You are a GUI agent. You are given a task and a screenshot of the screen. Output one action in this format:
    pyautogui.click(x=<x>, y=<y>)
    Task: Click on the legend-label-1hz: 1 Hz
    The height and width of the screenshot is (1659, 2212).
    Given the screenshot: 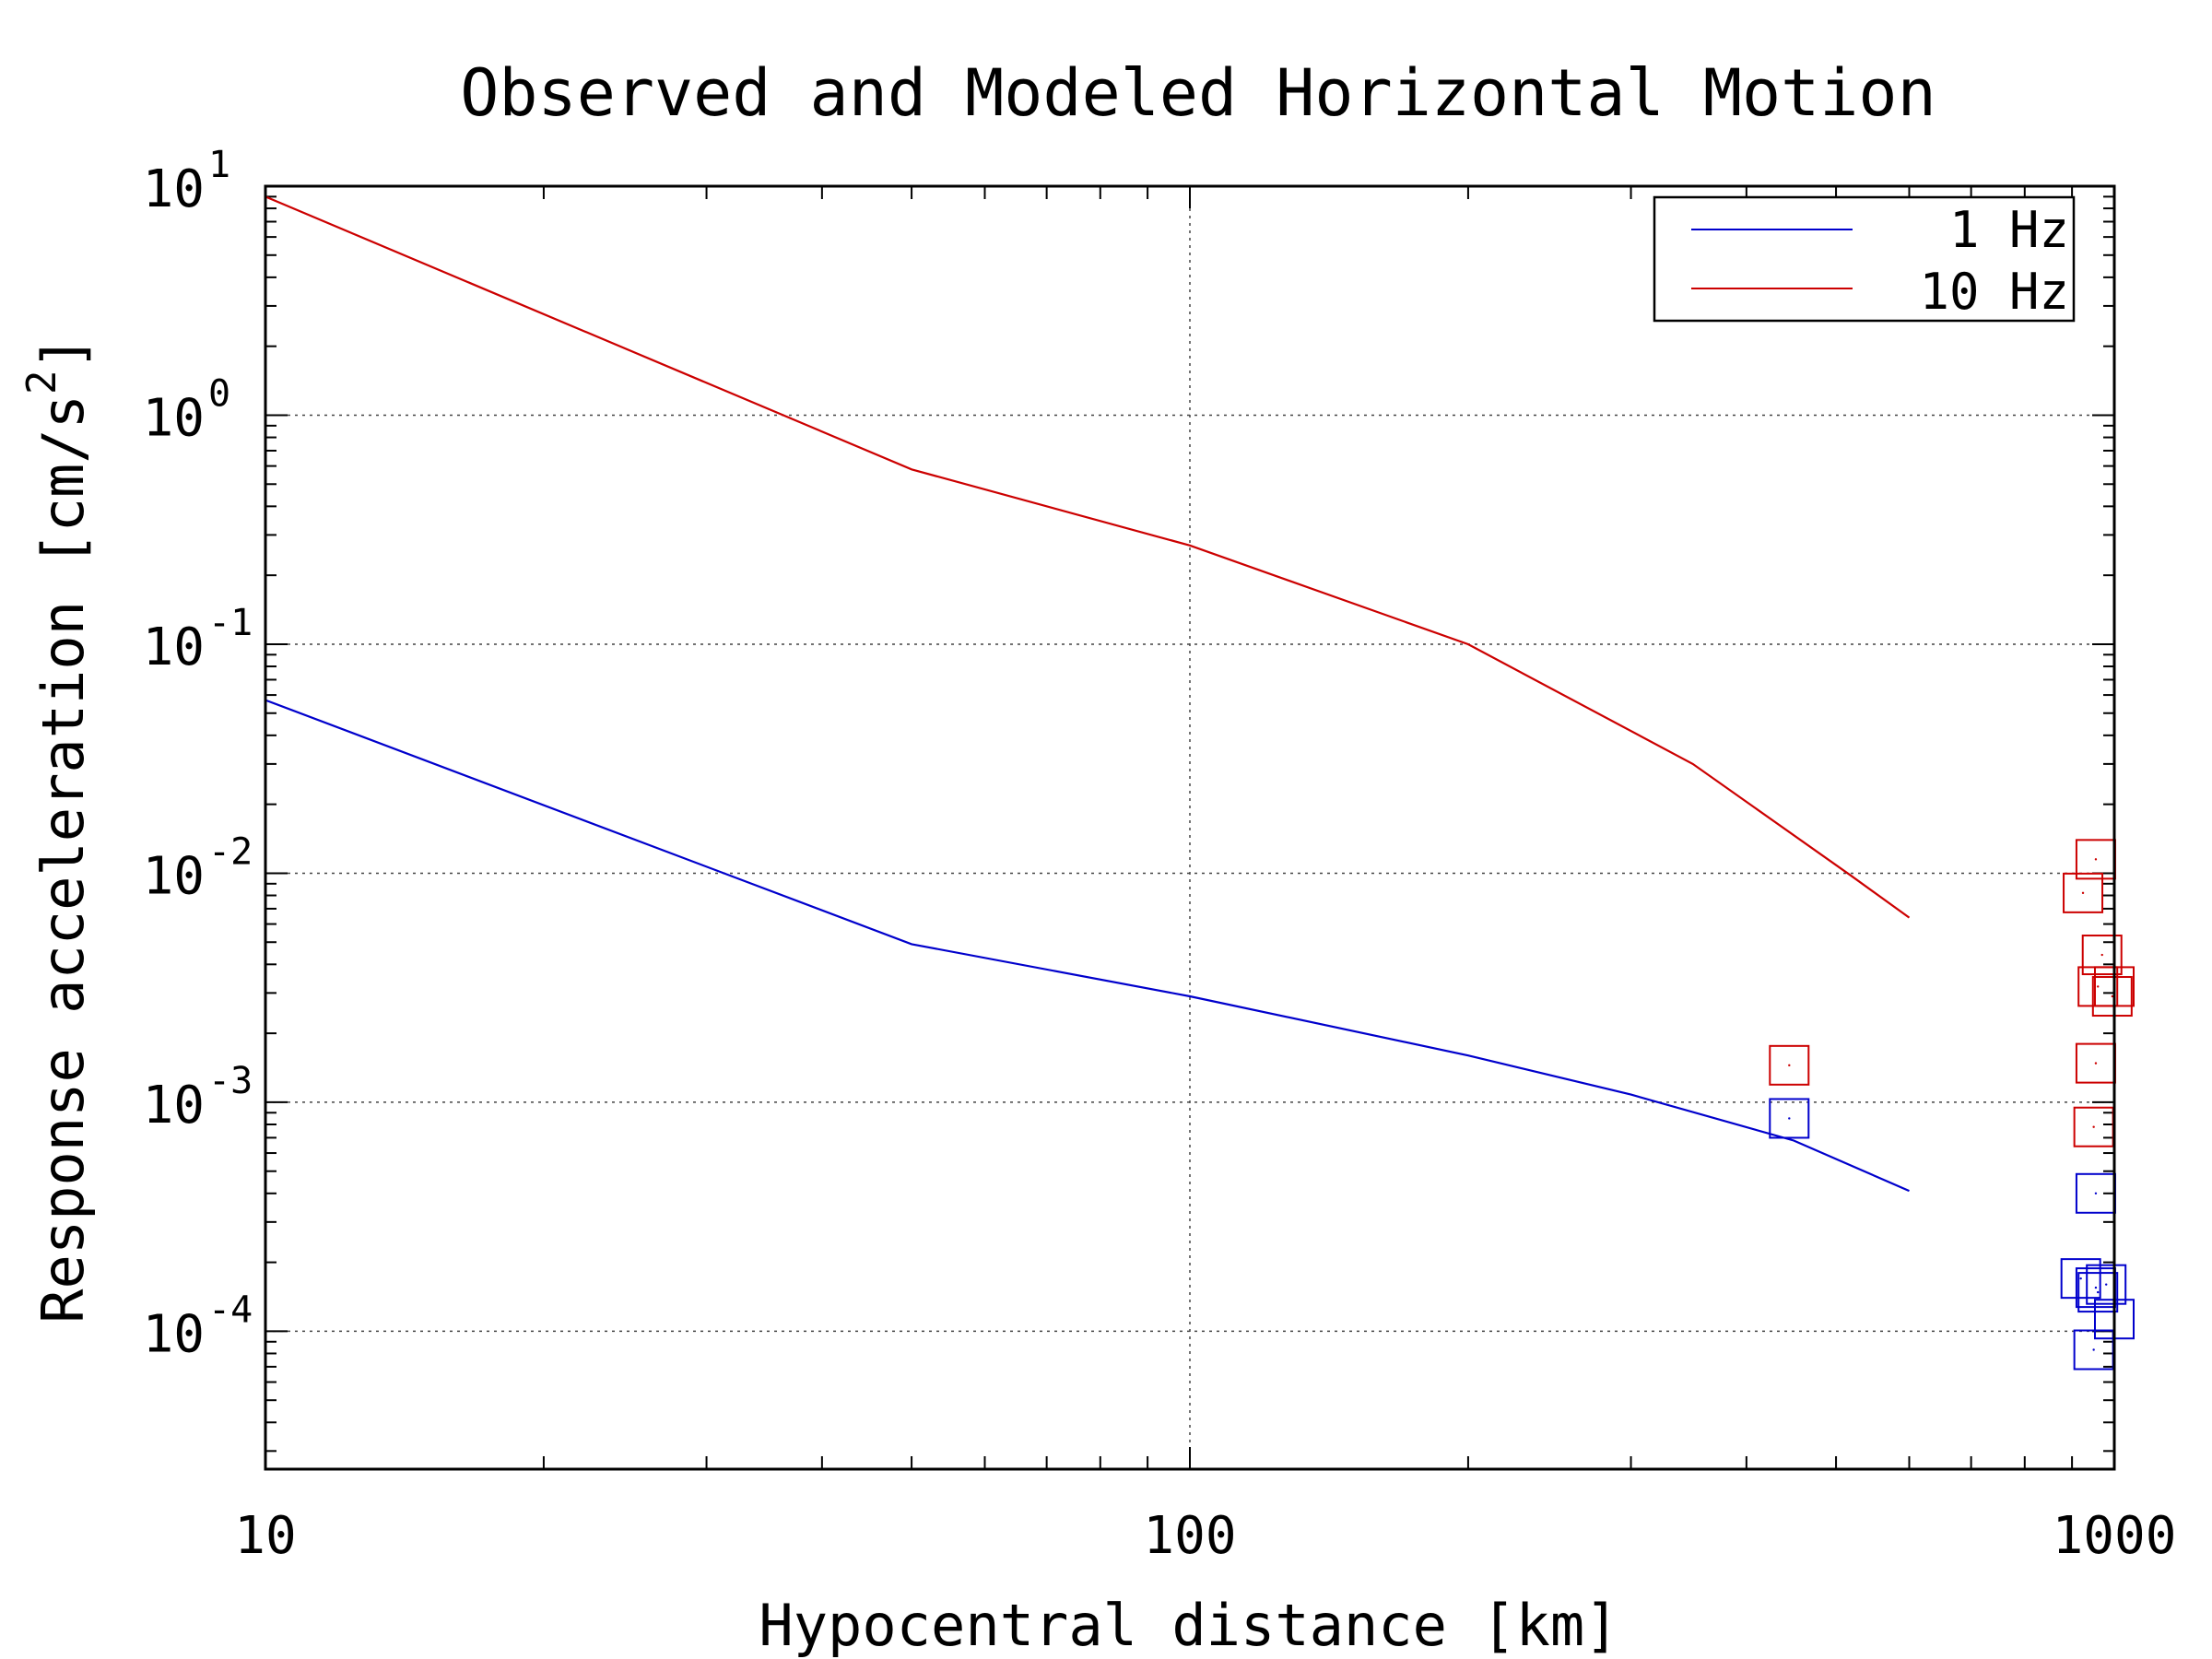 What is the action you would take?
    pyautogui.click(x=2009, y=230)
    